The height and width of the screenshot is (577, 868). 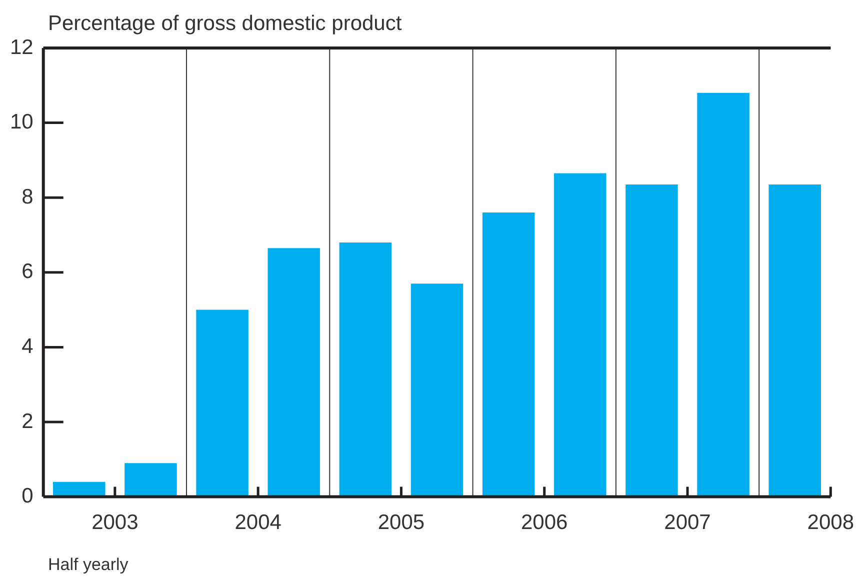 I want to click on y-tick-label: 6, so click(x=28, y=272).